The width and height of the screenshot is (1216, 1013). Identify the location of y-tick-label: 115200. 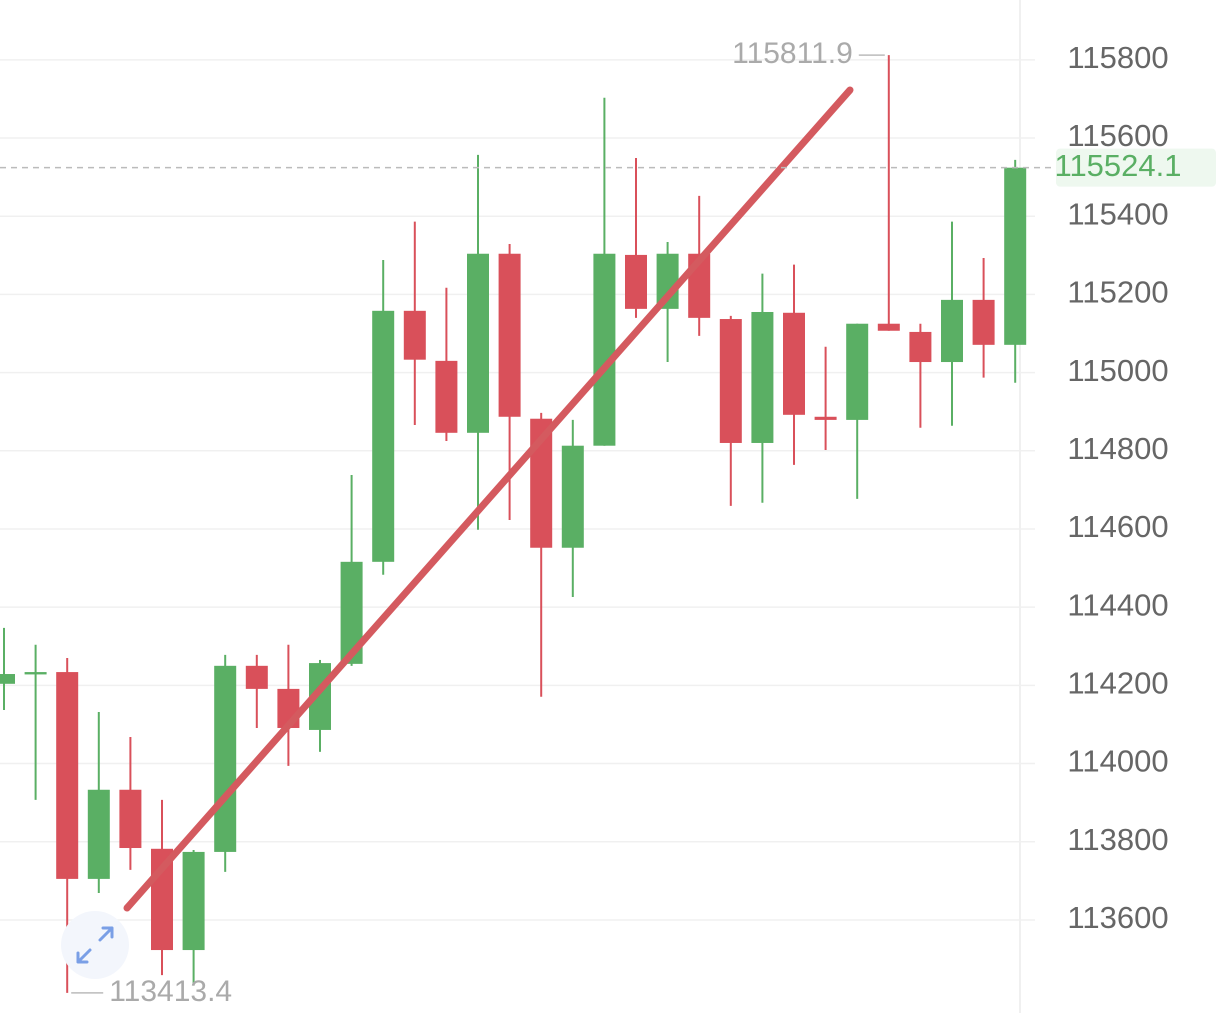
(1117, 292).